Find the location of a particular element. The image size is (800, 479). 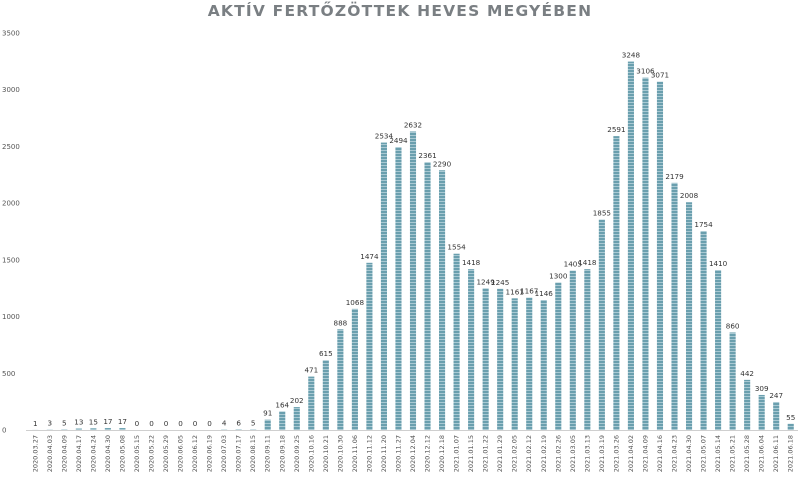

x-tick-label: 2020.12.18 is located at coordinates (442, 453).